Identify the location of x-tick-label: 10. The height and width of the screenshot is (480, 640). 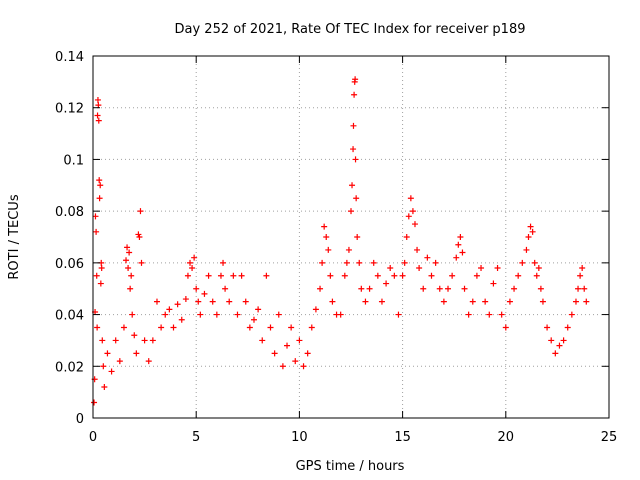
(299, 437).